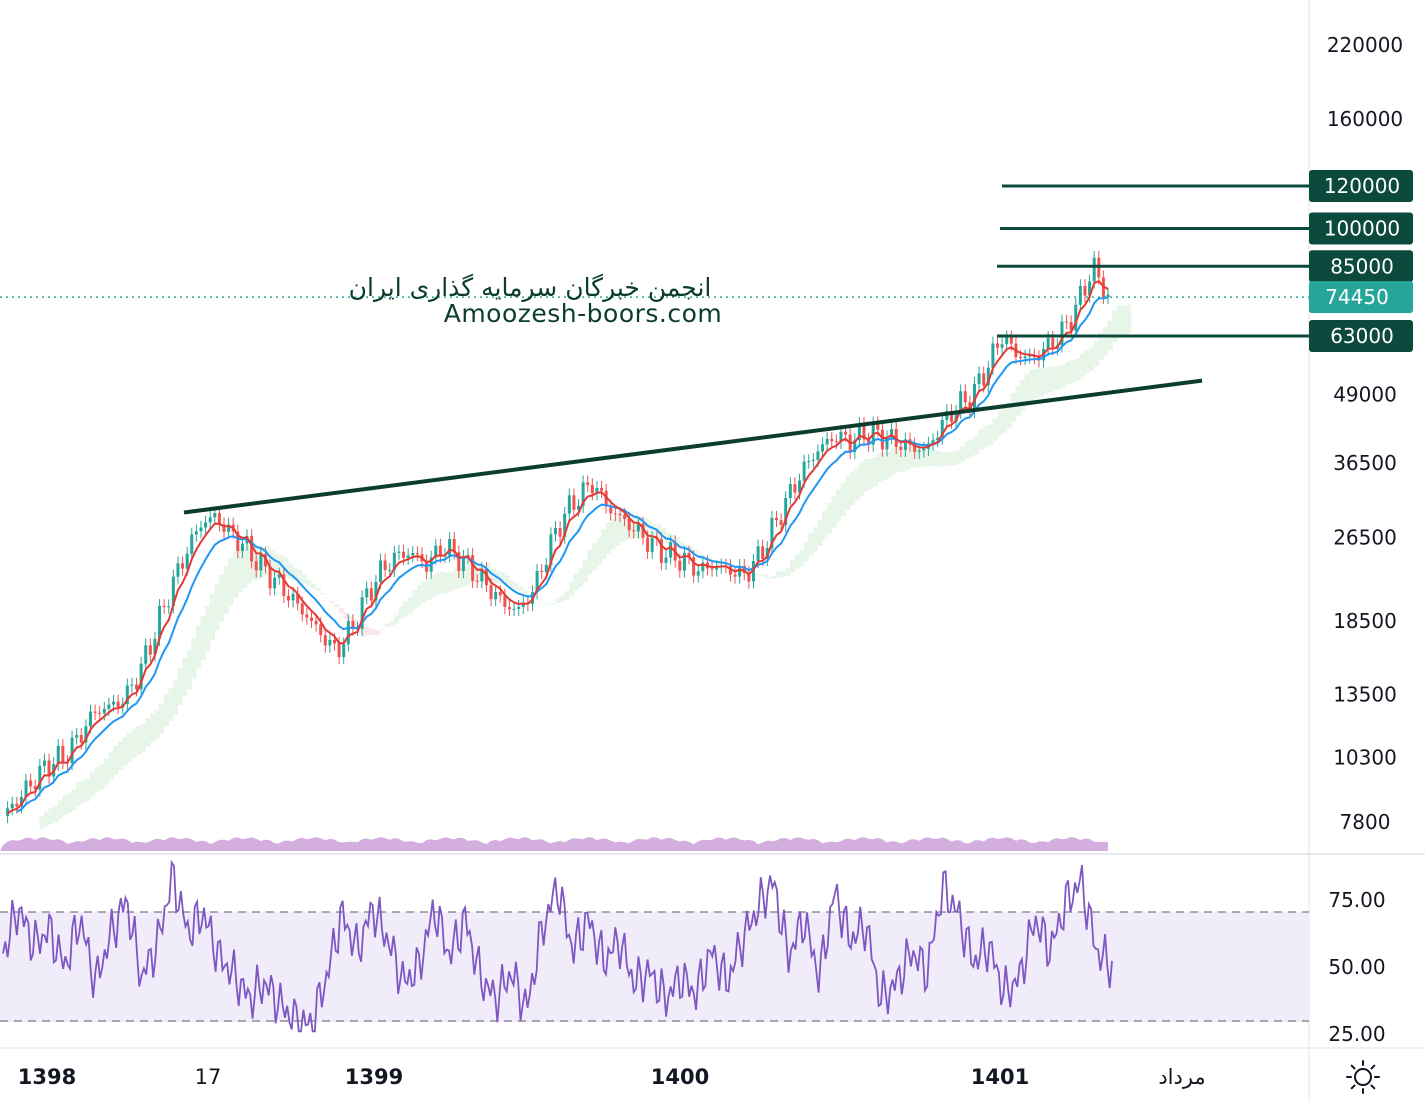 The width and height of the screenshot is (1425, 1102). What do you see at coordinates (1357, 297) in the screenshot?
I see `current-price-label: 74450` at bounding box center [1357, 297].